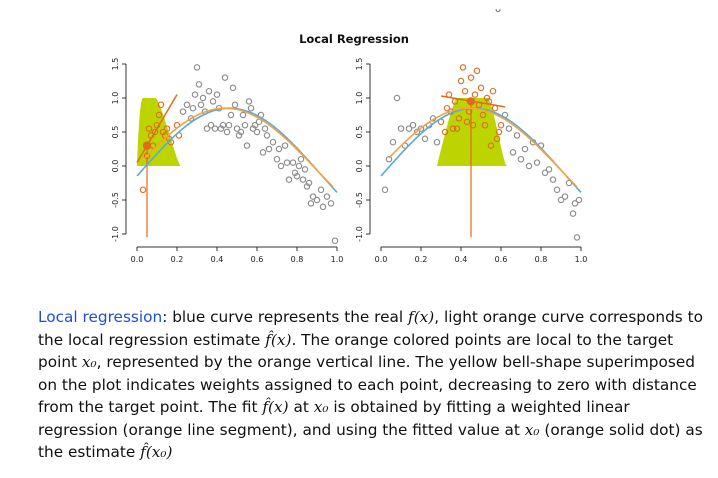 This screenshot has width=718, height=478. What do you see at coordinates (227, 161) in the screenshot?
I see `left-panel: 0.0 0.2 0.4 0.6 0.8 1.0 -1.0 -0.5 0.0 0.5 1.0 1.5` at bounding box center [227, 161].